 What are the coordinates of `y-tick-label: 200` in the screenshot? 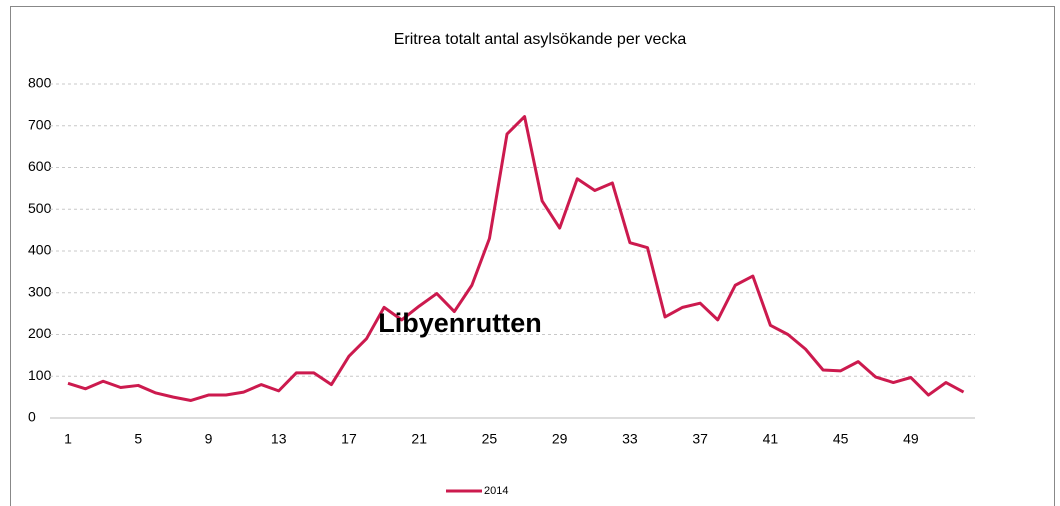 It's located at (40, 333).